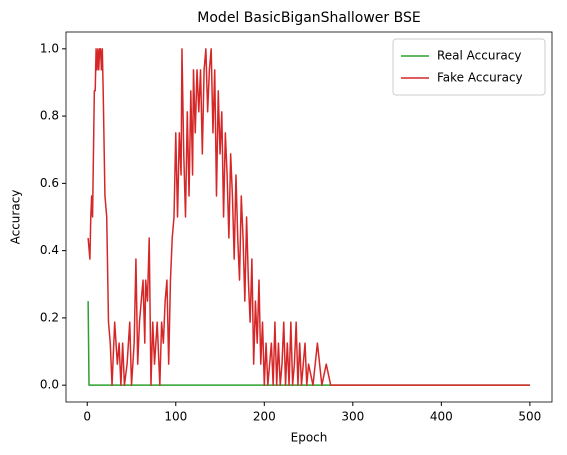  I want to click on x-tick-label: 100, so click(175, 417).